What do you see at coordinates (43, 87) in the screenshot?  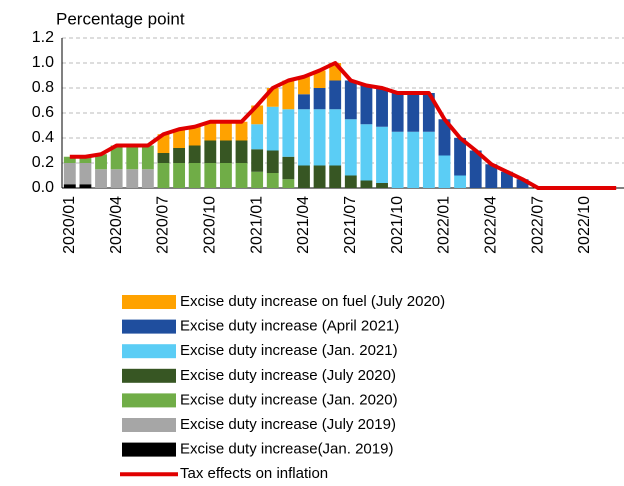 I see `y-tick-label: 0.8` at bounding box center [43, 87].